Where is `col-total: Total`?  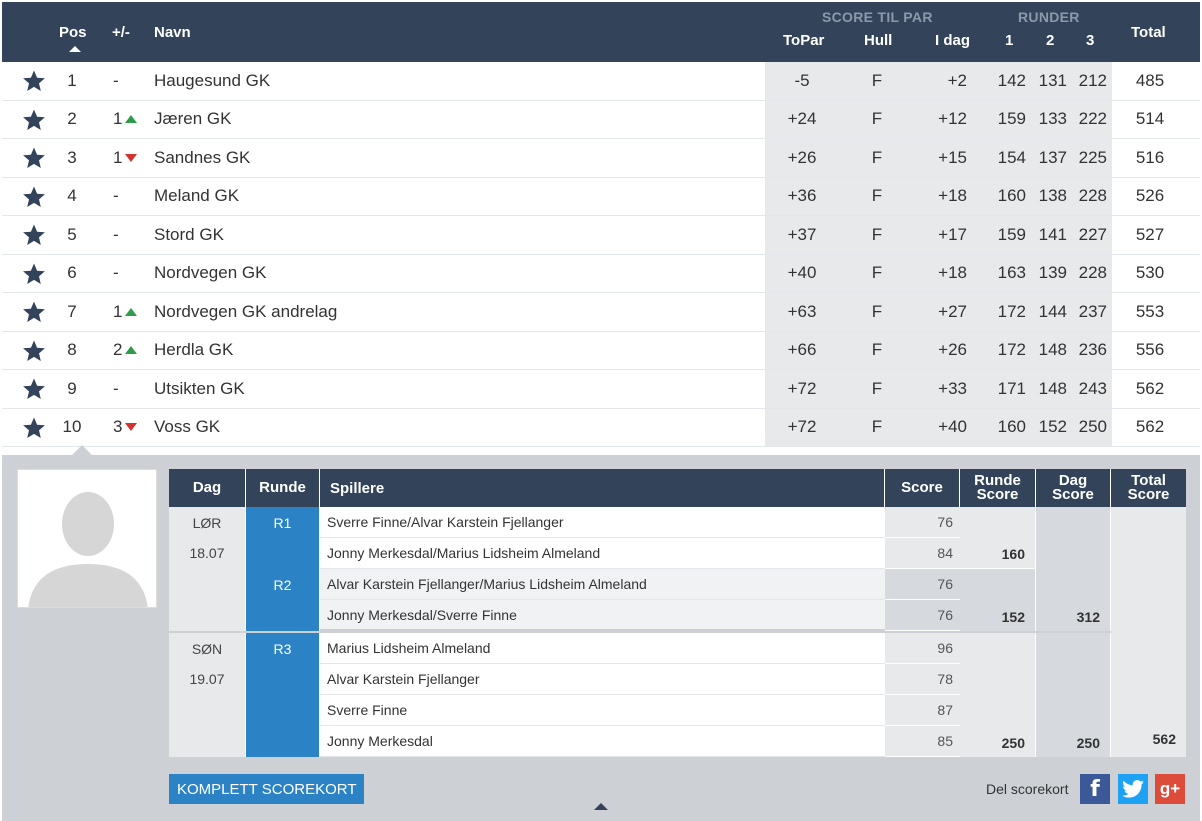 col-total: Total is located at coordinates (1148, 32).